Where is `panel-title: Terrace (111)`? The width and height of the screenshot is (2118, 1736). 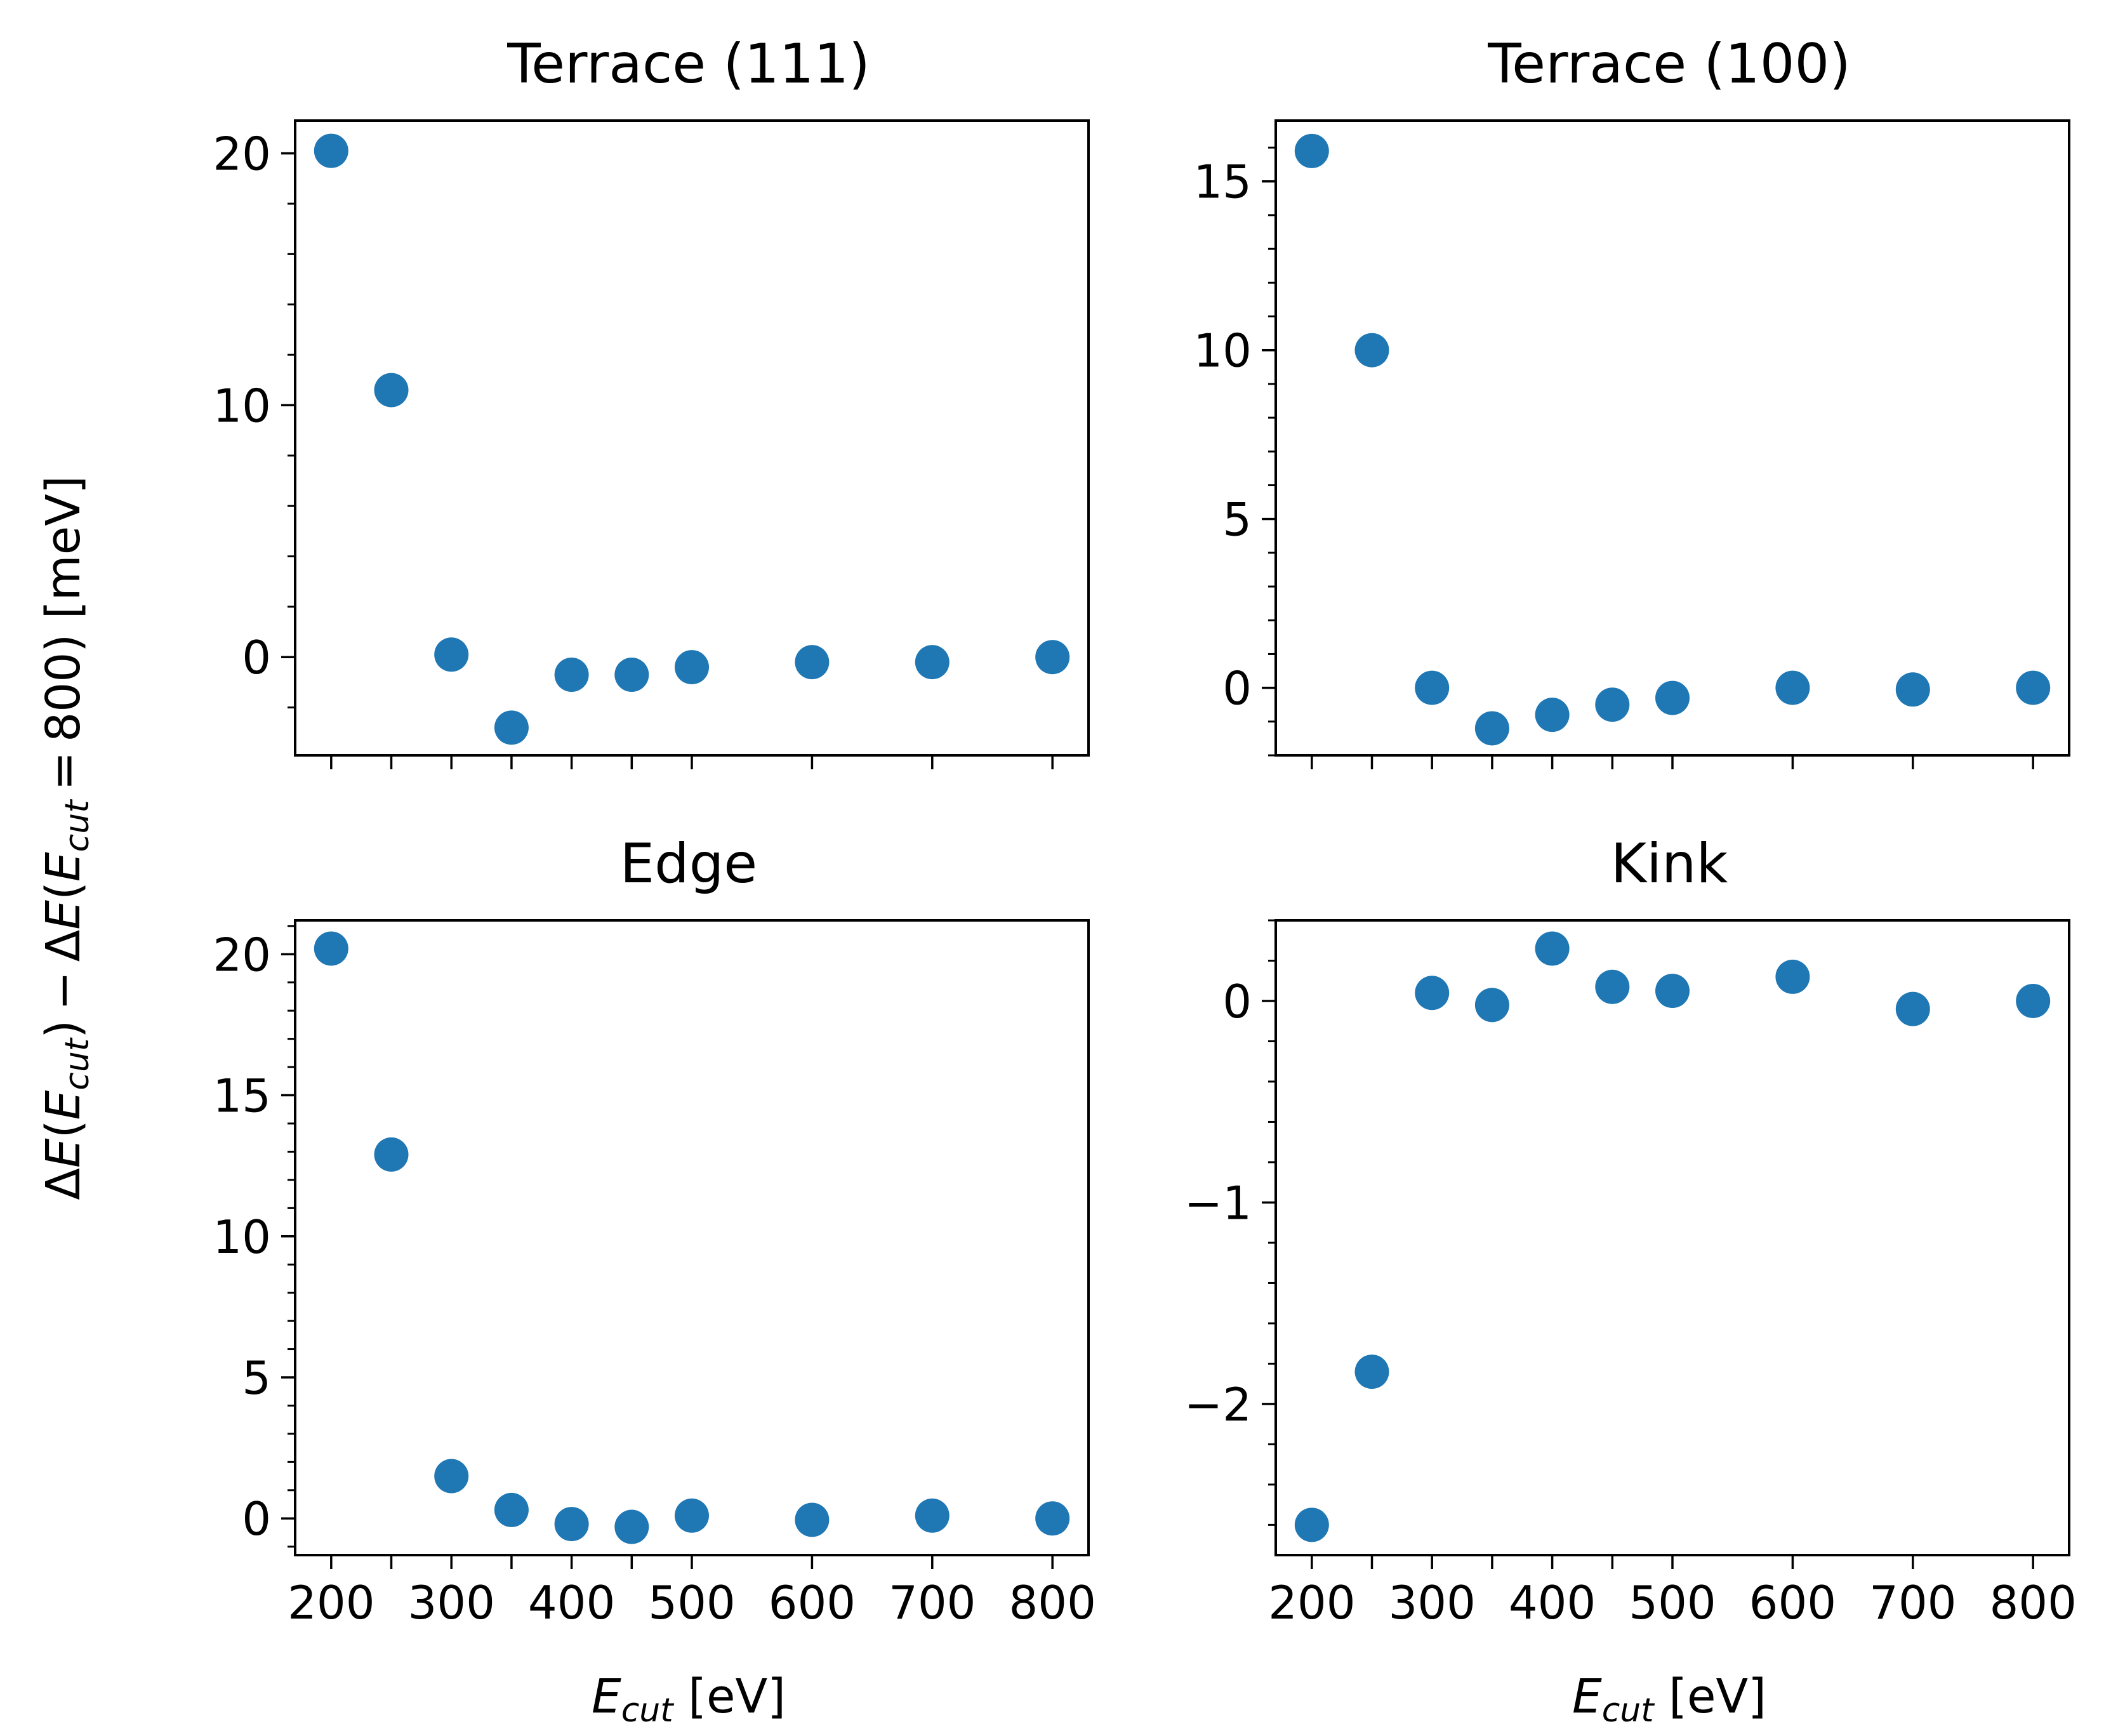 panel-title: Terrace (111) is located at coordinates (688, 64).